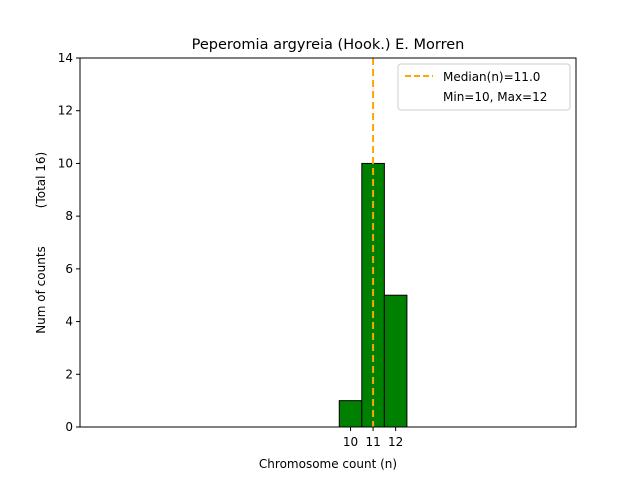  Describe the element at coordinates (372, 442) in the screenshot. I see `x-tick-label: 11` at that location.